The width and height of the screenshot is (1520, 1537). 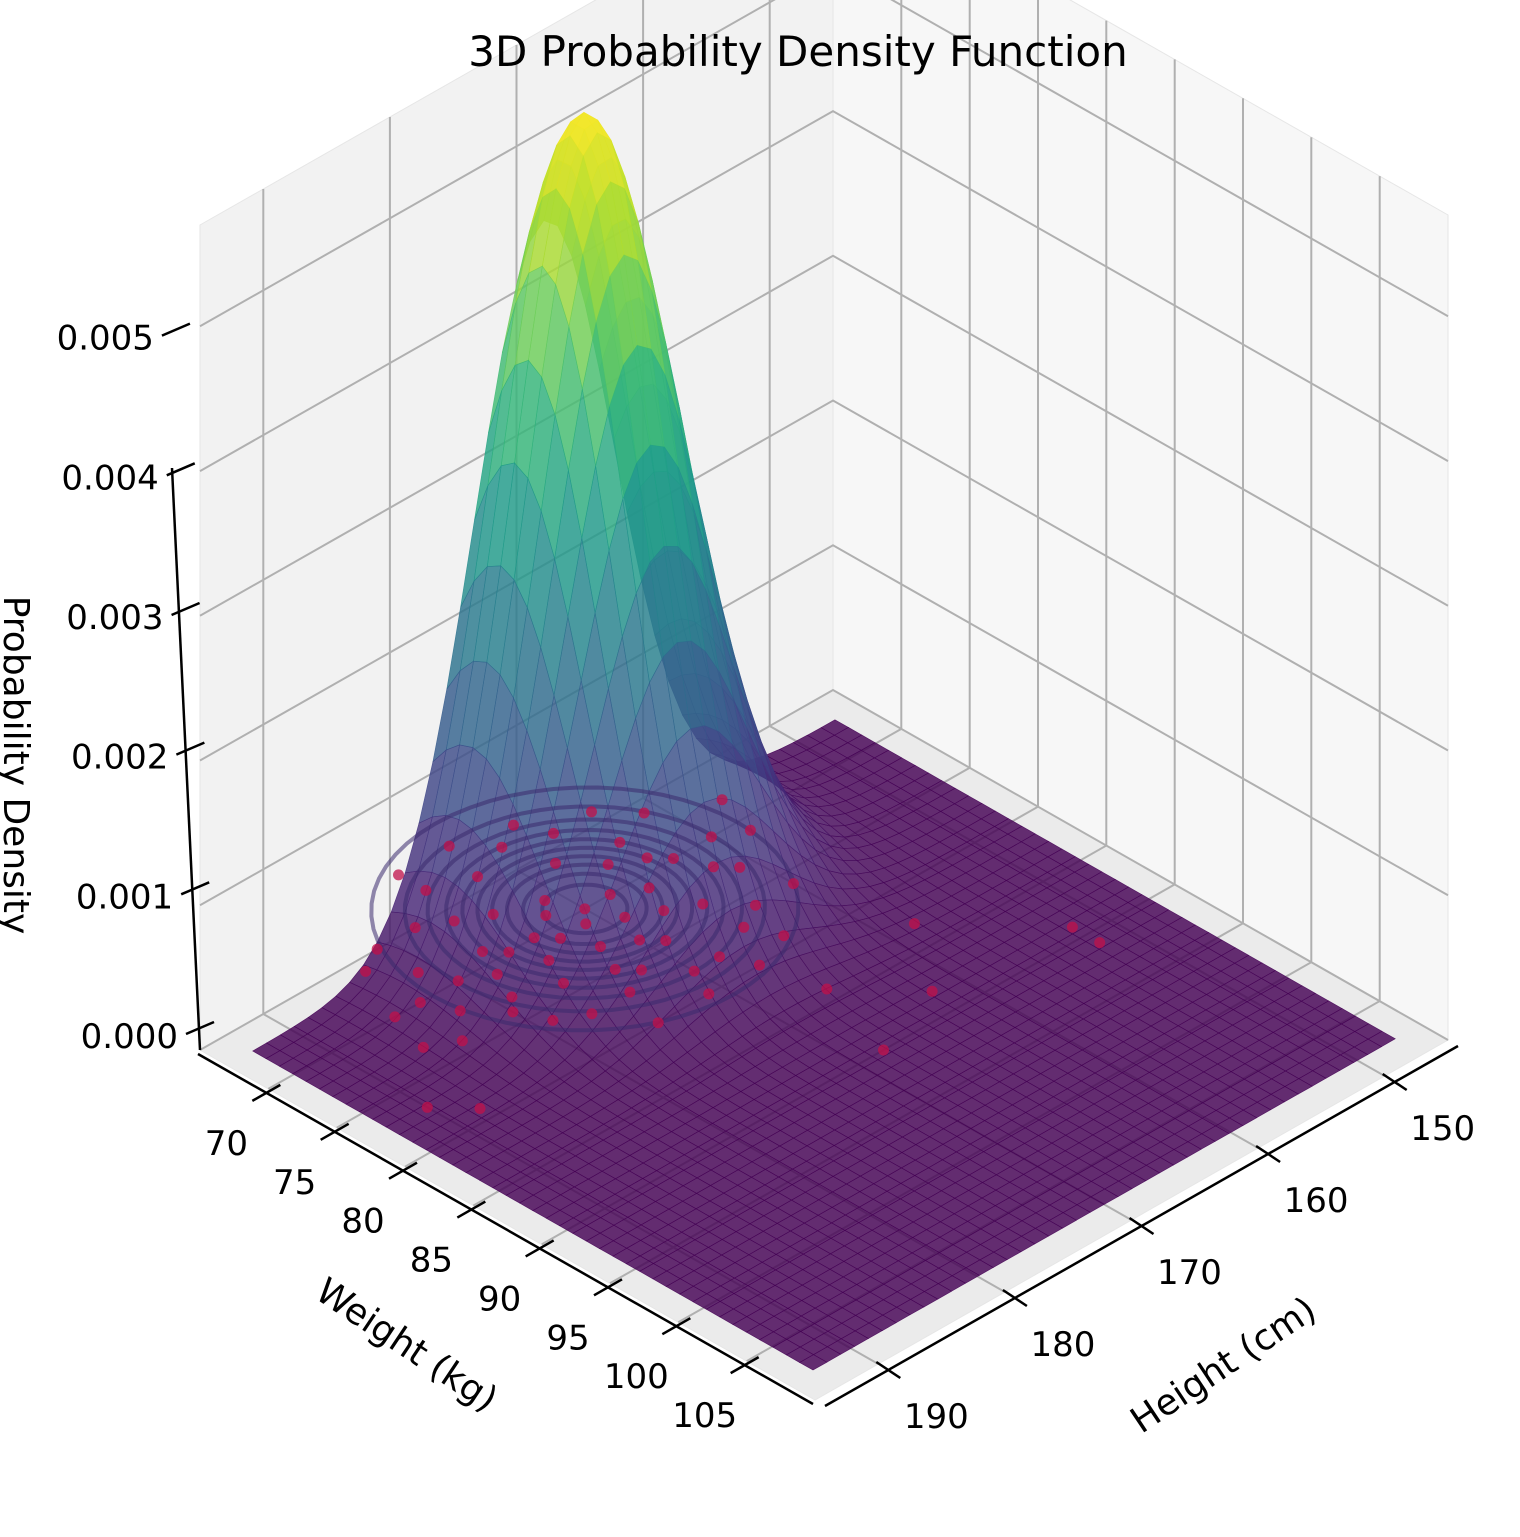 I want to click on scatter-points, so click(x=733, y=954).